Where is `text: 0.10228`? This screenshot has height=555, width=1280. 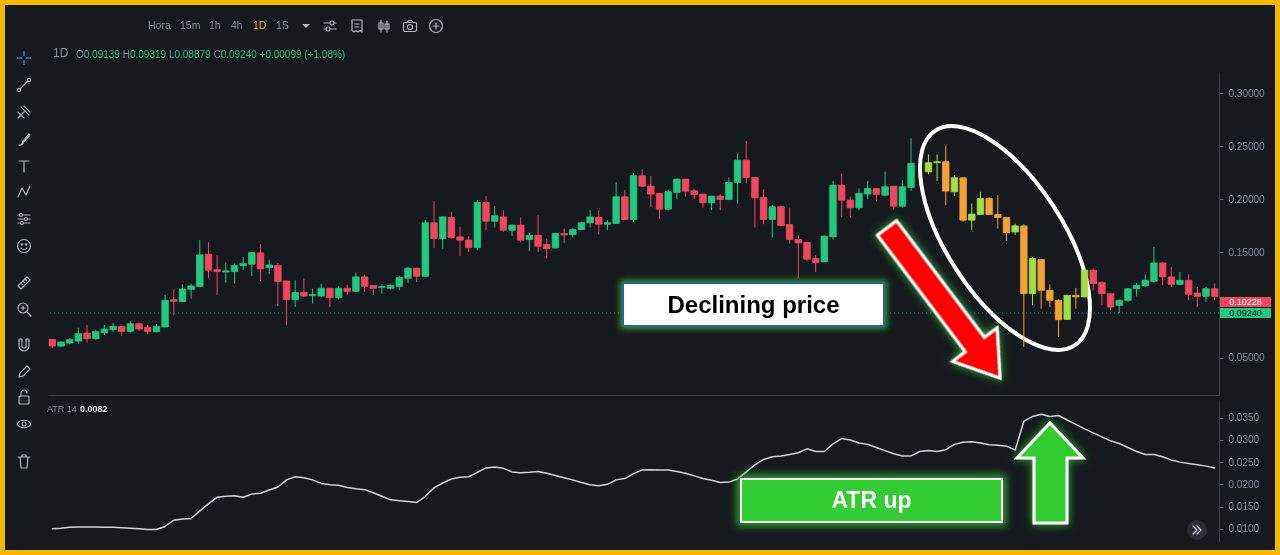 text: 0.10228 is located at coordinates (1245, 302).